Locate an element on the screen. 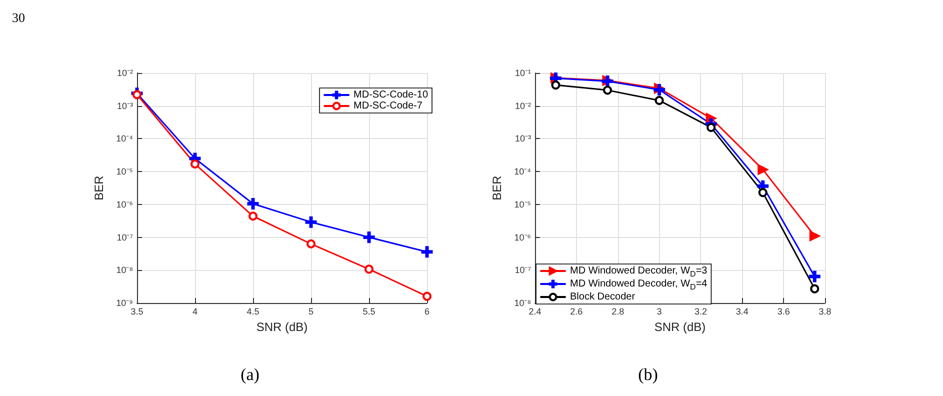 The height and width of the screenshot is (396, 943). text: (a) is located at coordinates (250, 374).